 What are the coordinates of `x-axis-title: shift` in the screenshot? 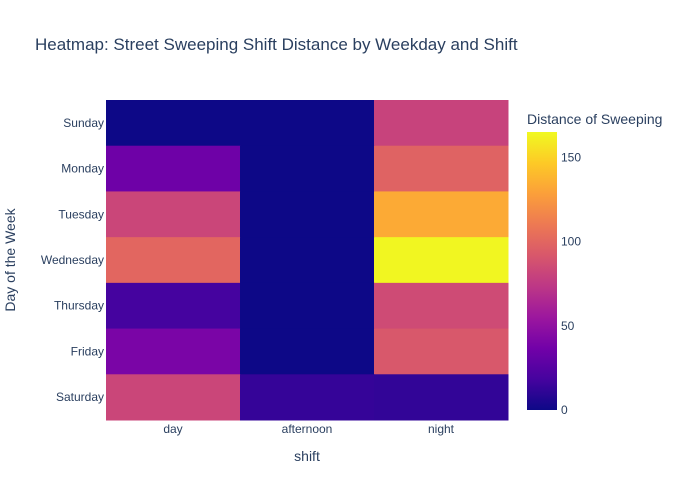 It's located at (307, 456).